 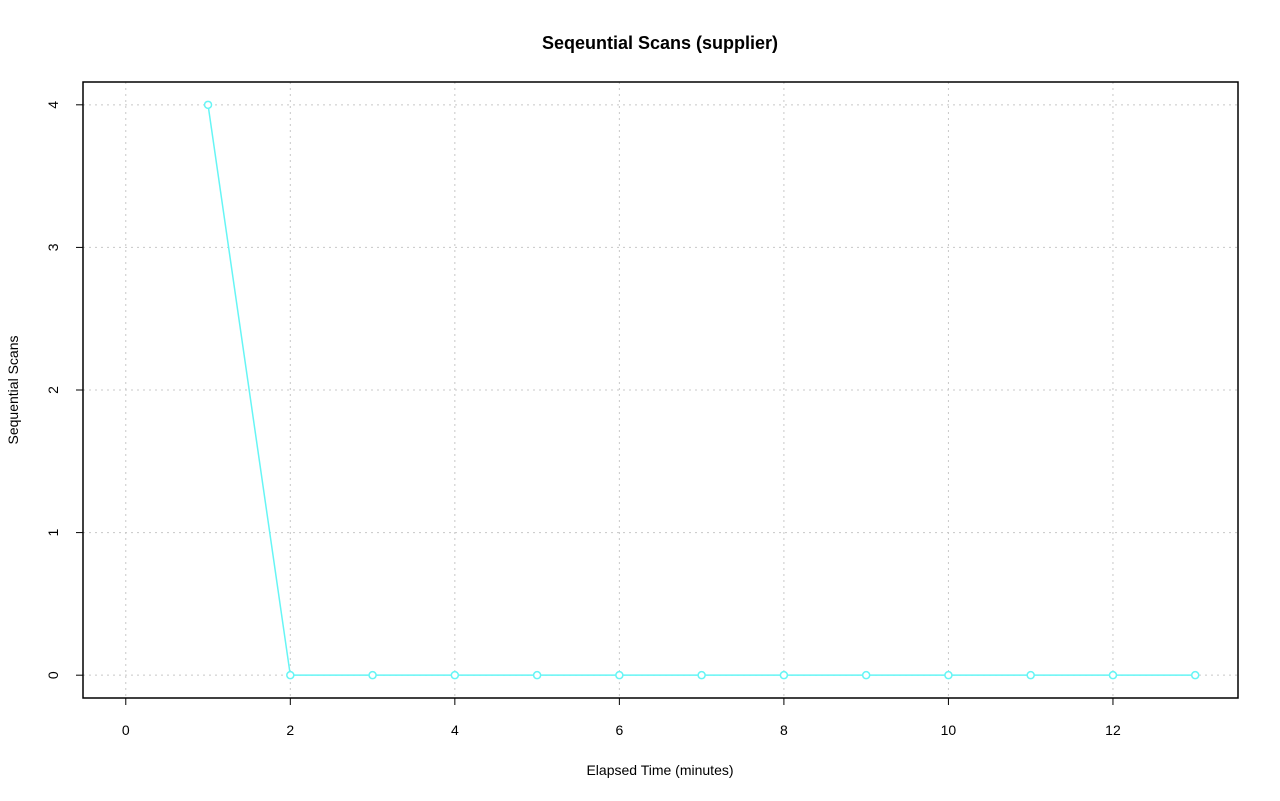 What do you see at coordinates (455, 730) in the screenshot?
I see `x-tick-label: 4` at bounding box center [455, 730].